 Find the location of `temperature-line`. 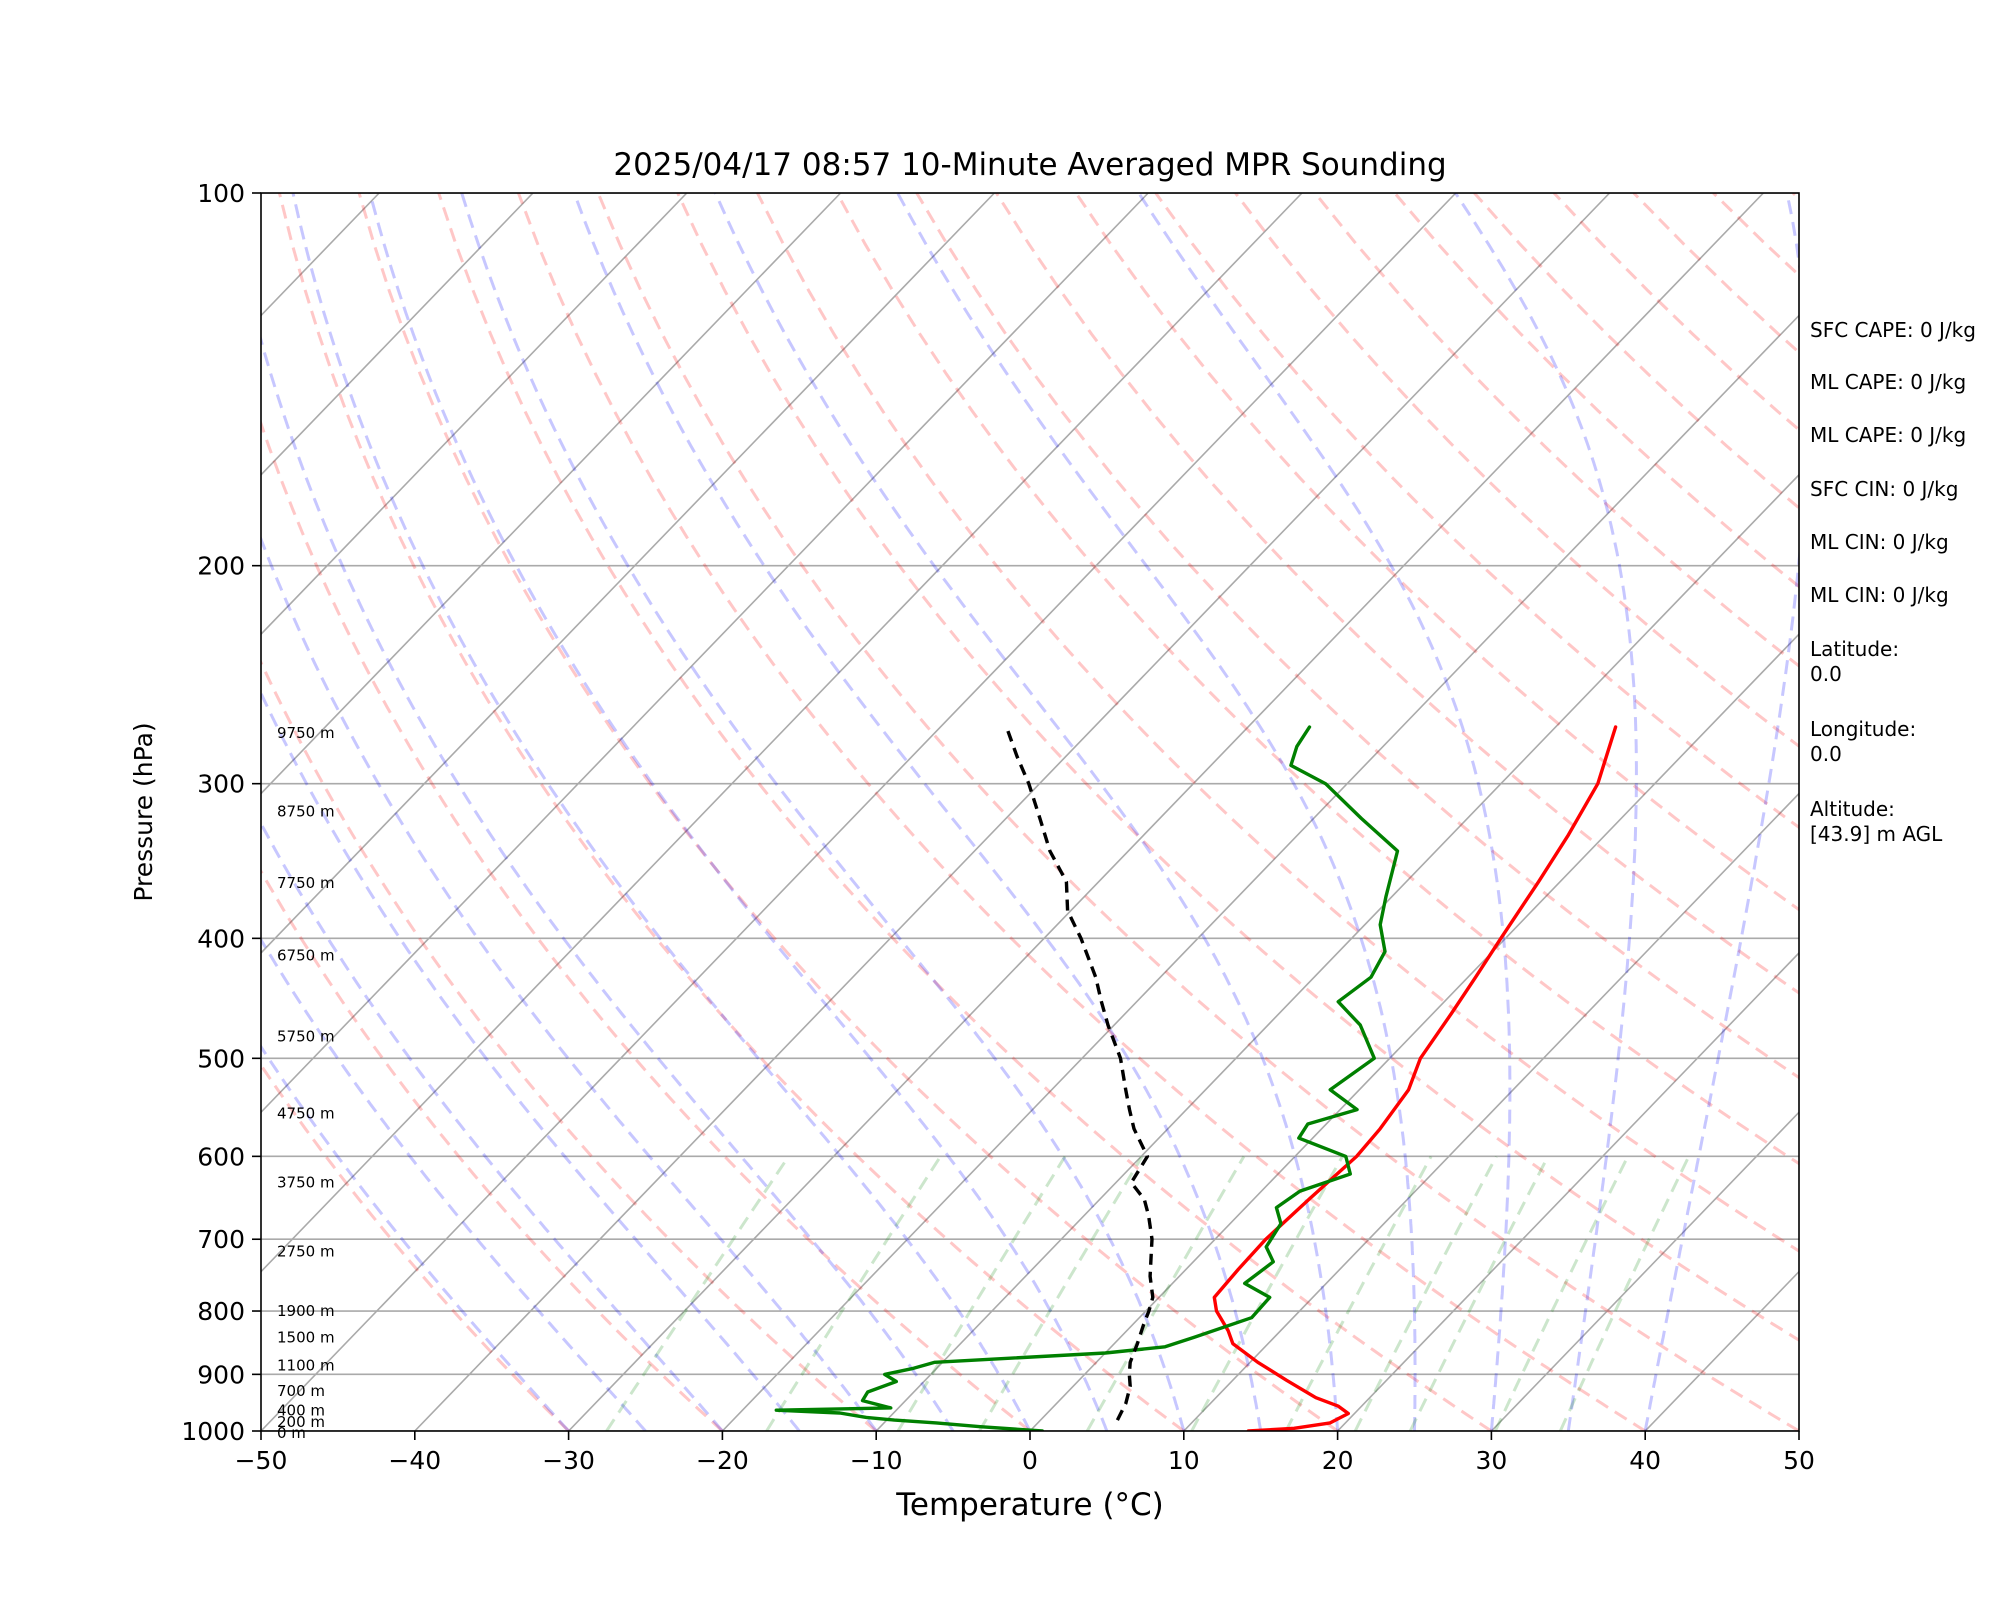

temperature-line is located at coordinates (1415, 1078).